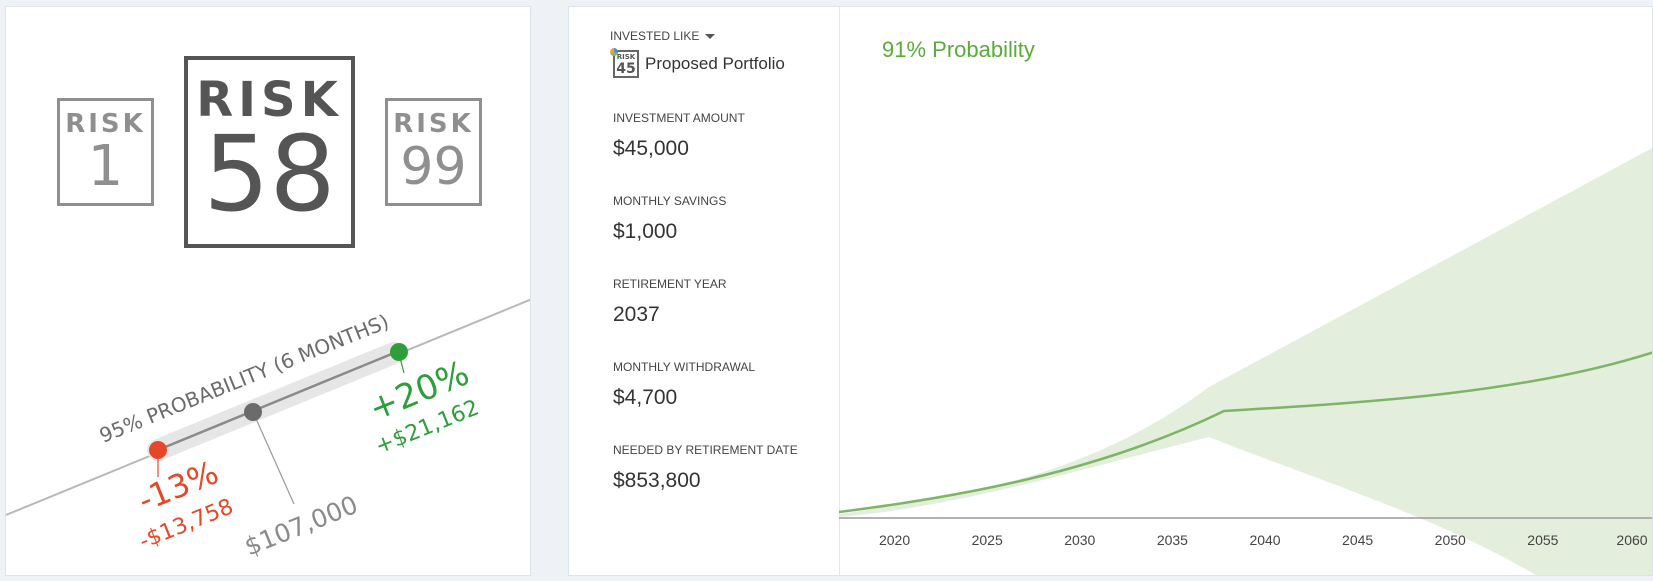  Describe the element at coordinates (1245, 432) in the screenshot. I see `median-projection-line` at that location.